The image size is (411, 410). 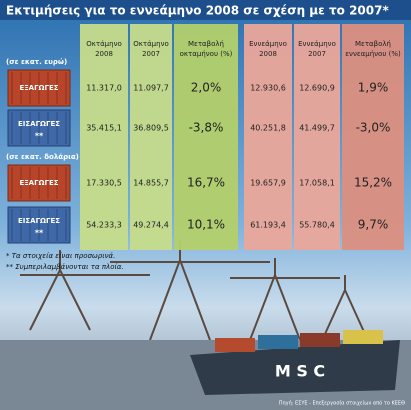 What do you see at coordinates (299, 341) in the screenshot?
I see `containers-on-ship` at bounding box center [299, 341].